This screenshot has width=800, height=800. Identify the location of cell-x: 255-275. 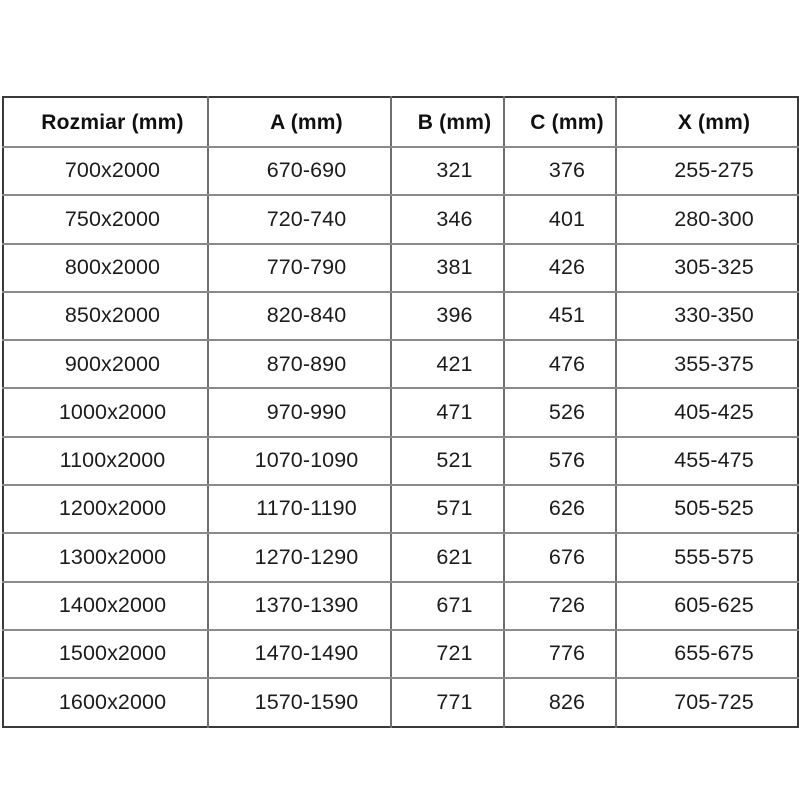
(707, 172).